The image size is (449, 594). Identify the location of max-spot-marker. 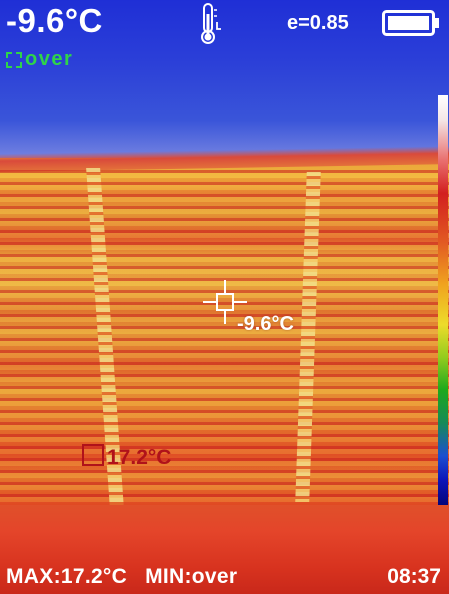
(93, 455).